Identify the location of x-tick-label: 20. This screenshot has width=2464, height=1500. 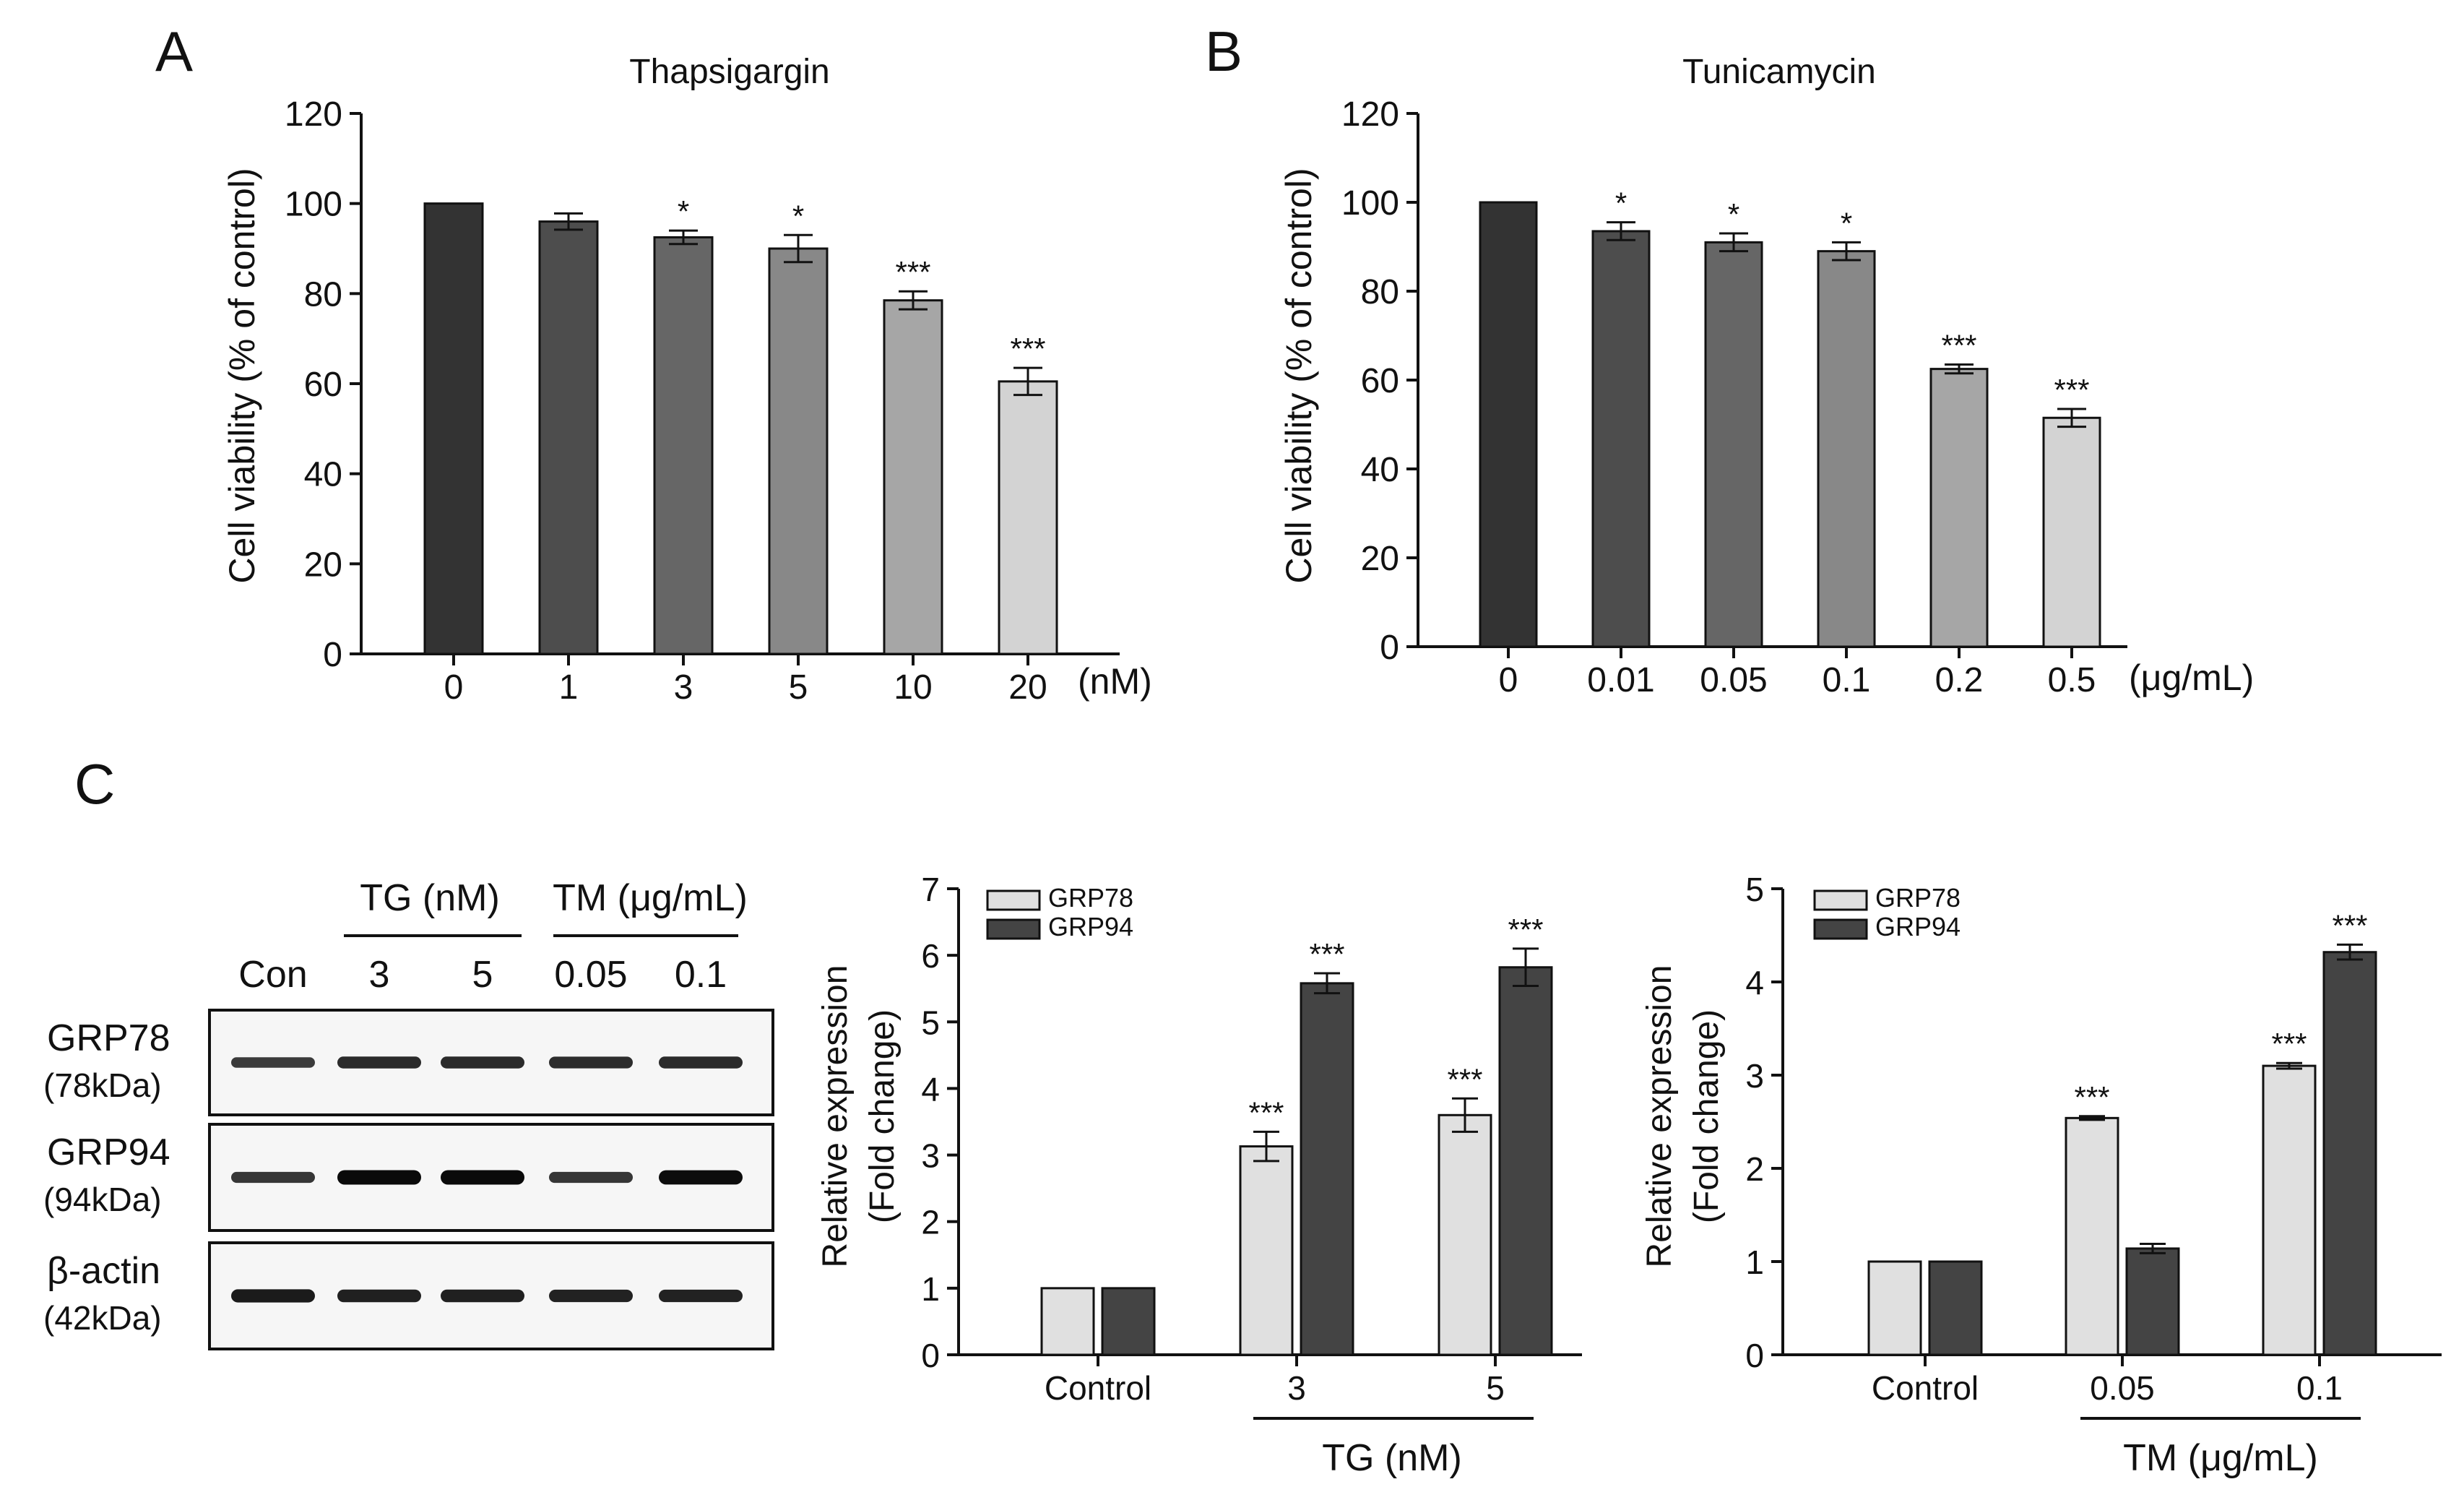
(1027, 687).